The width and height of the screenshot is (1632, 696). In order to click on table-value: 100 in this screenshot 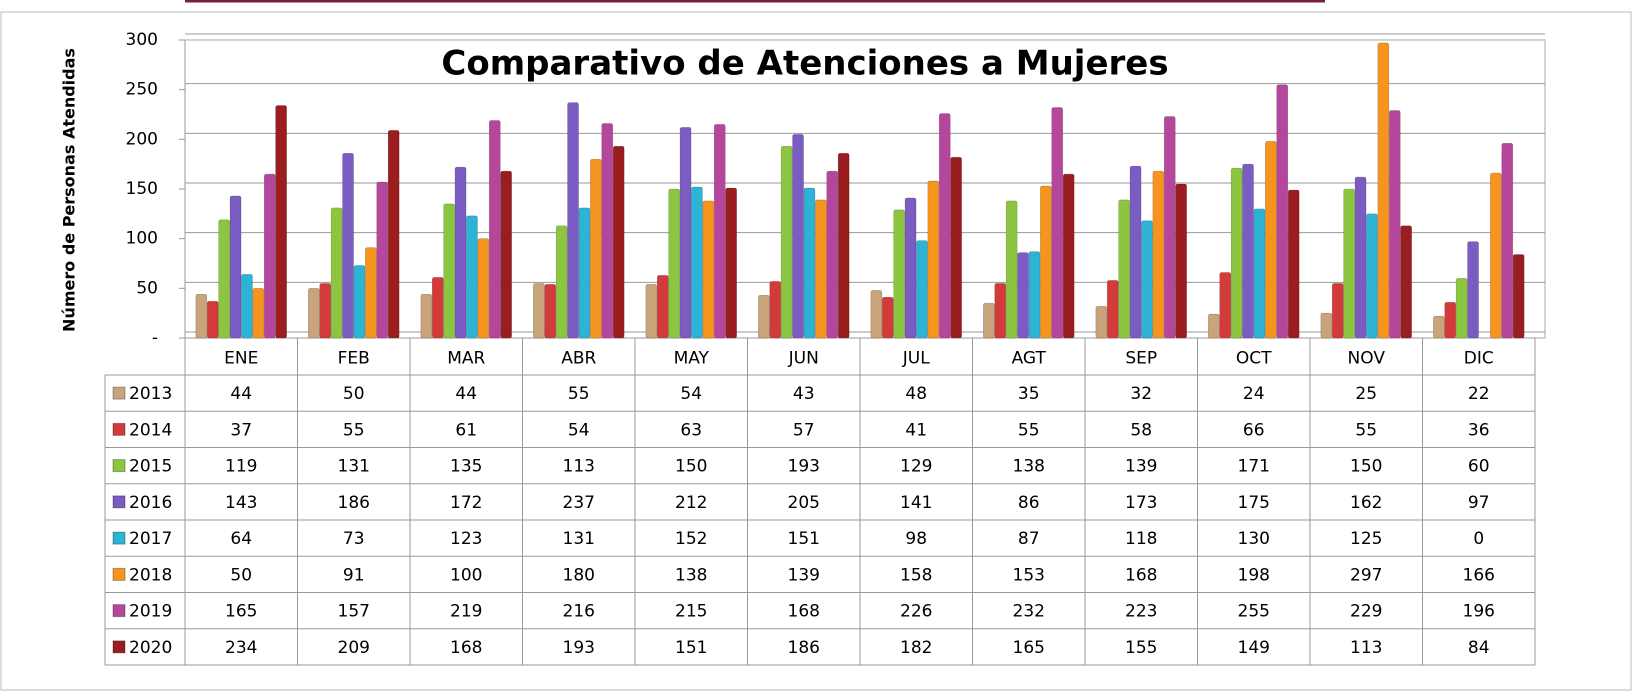, I will do `click(466, 575)`.